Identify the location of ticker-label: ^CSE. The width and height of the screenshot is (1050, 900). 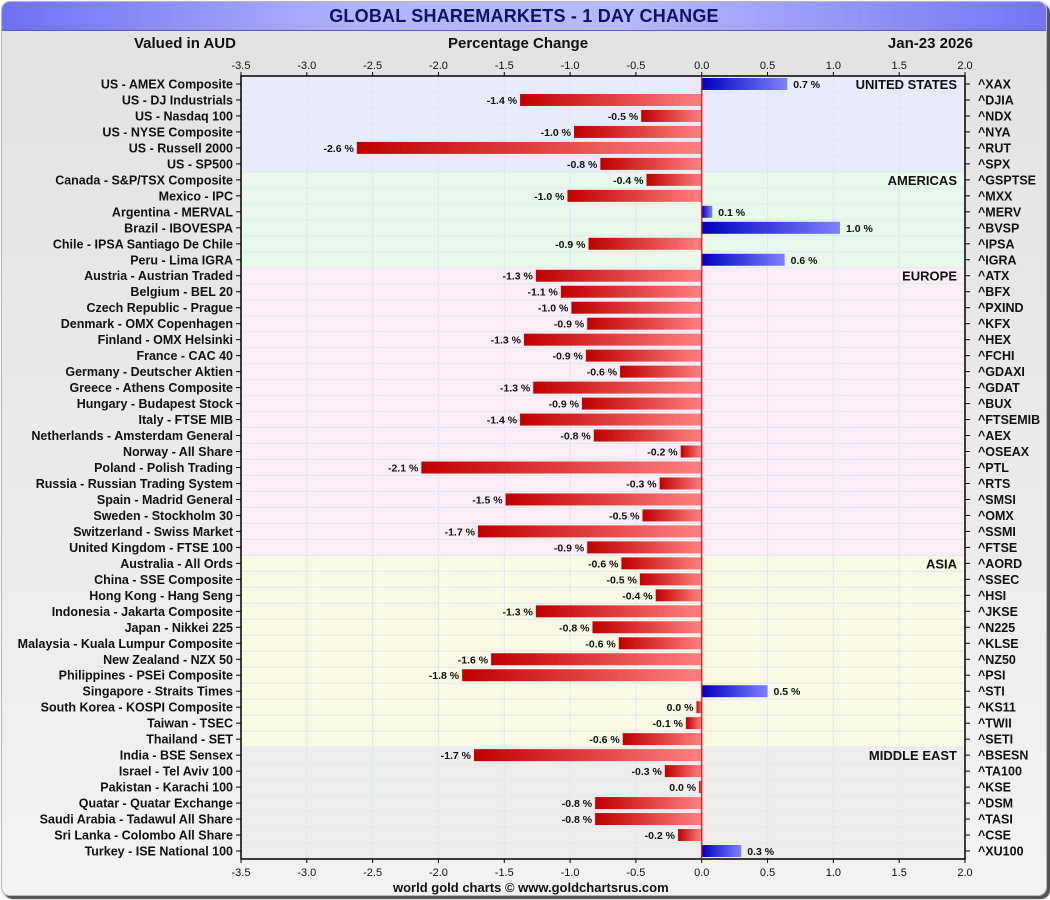
(994, 836).